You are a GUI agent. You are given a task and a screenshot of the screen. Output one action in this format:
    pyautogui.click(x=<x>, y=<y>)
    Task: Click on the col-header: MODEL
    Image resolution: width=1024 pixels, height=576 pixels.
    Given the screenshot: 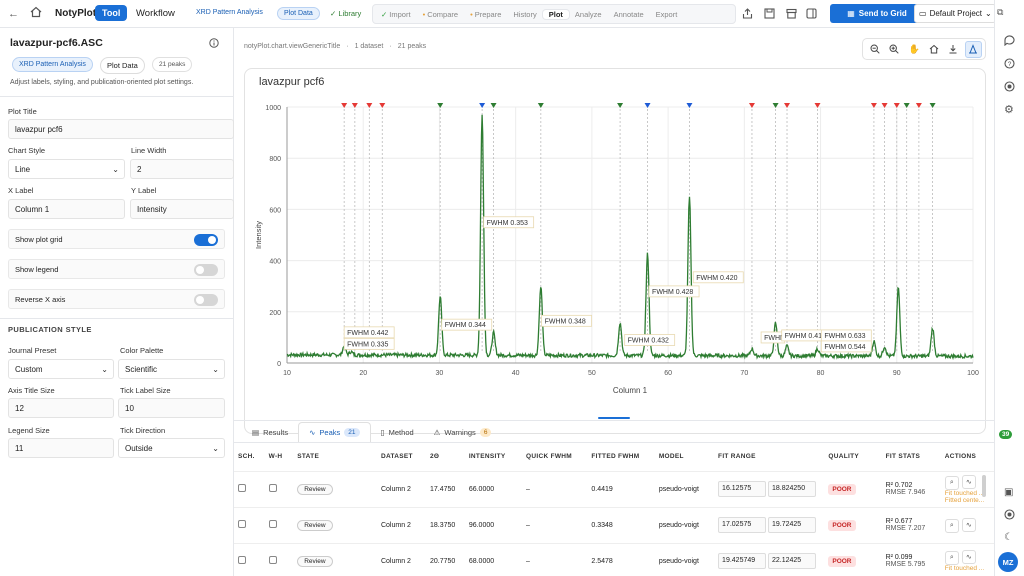 What is the action you would take?
    pyautogui.click(x=671, y=457)
    